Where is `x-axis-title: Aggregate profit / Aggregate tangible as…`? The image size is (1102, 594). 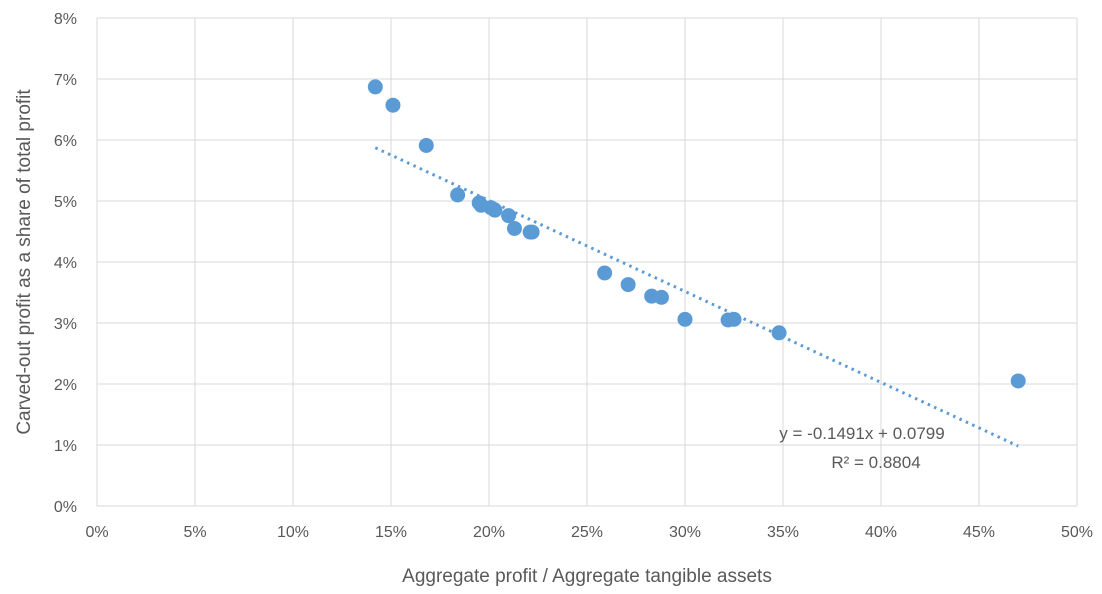
x-axis-title: Aggregate profit / Aggregate tangible as… is located at coordinates (587, 576).